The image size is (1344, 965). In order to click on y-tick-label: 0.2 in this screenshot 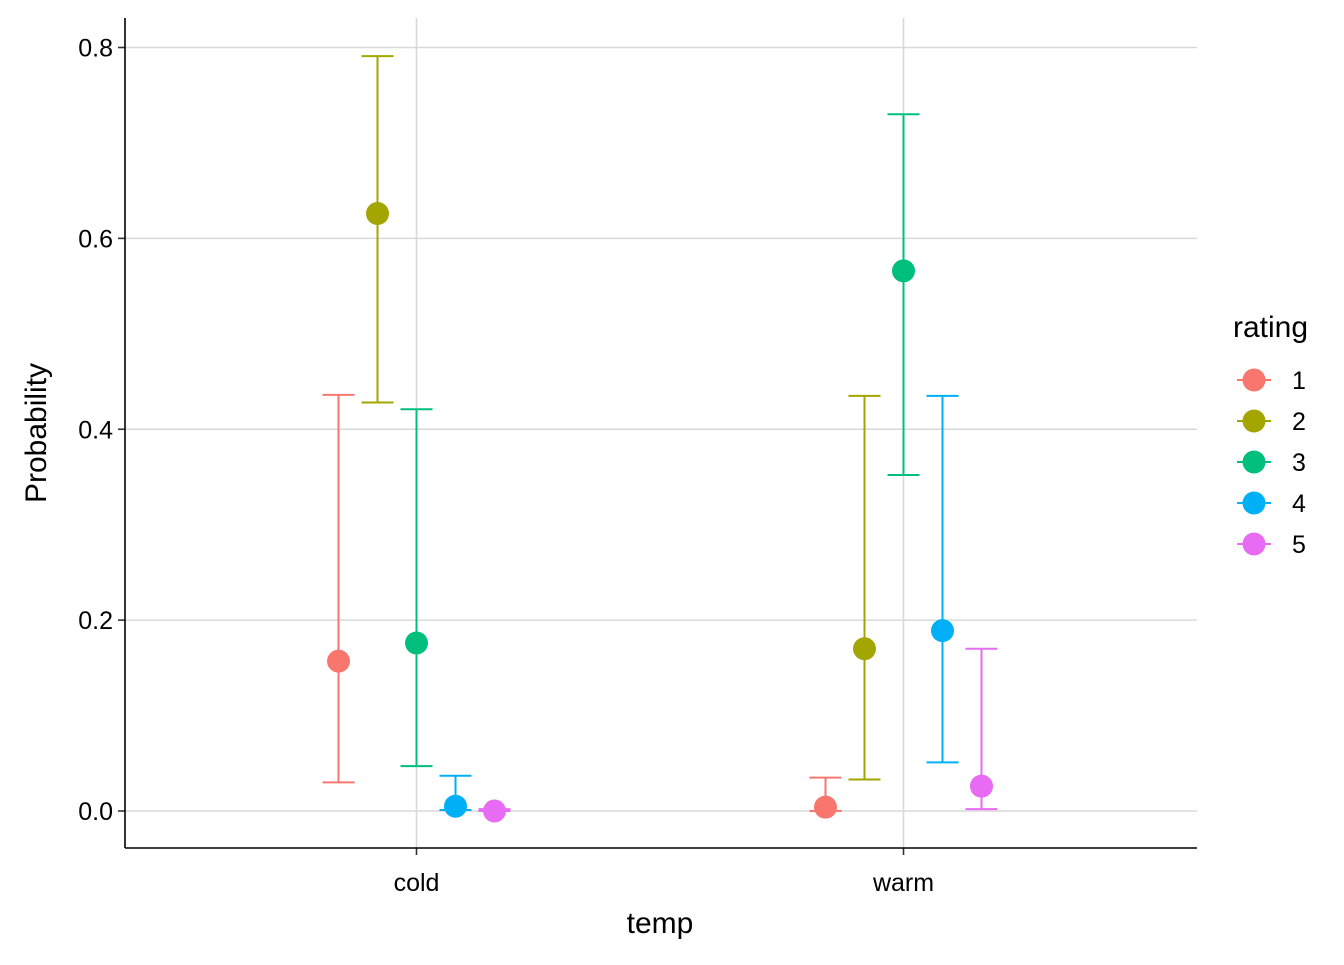, I will do `click(95, 621)`.